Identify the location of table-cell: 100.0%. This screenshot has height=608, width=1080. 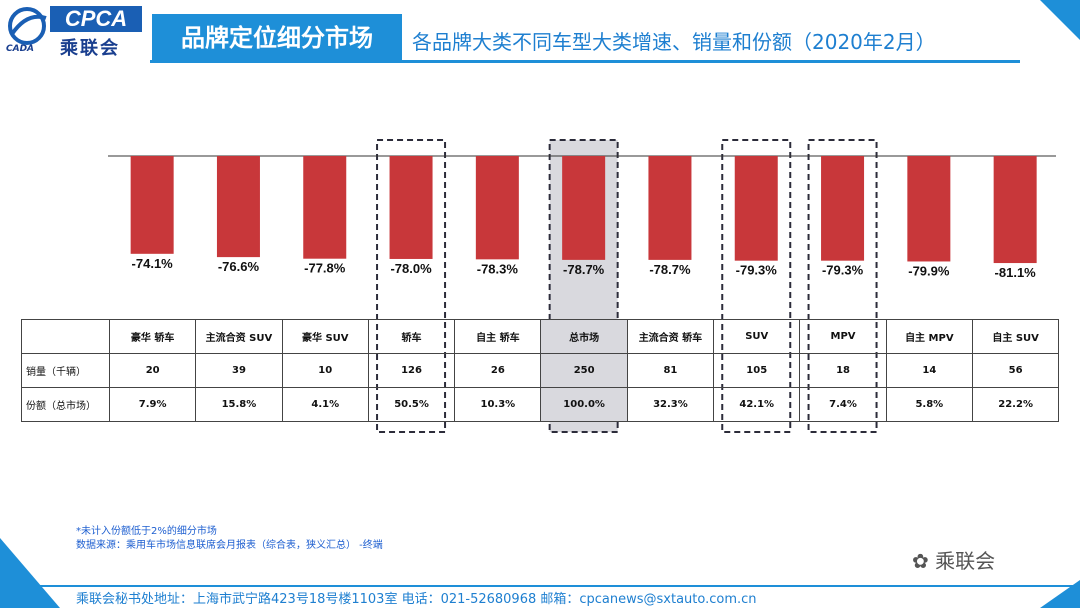
(584, 404).